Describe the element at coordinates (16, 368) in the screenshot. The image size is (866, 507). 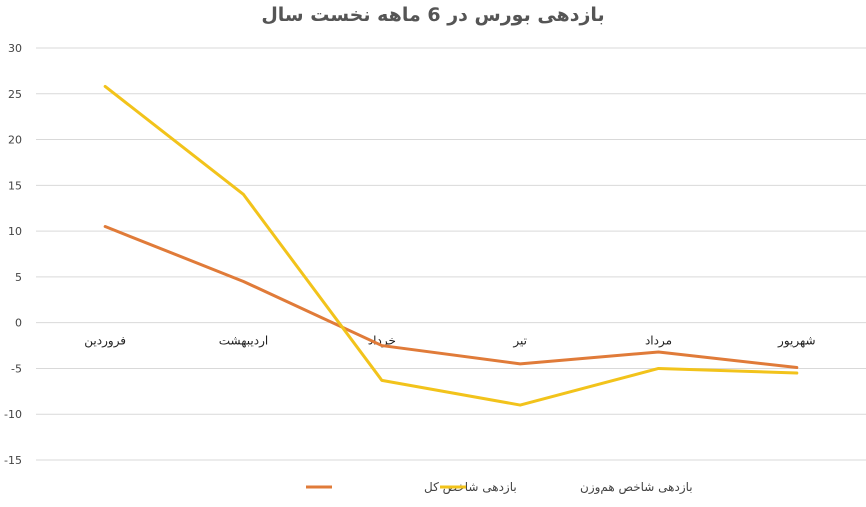
I see `y-tick-label: -5` at that location.